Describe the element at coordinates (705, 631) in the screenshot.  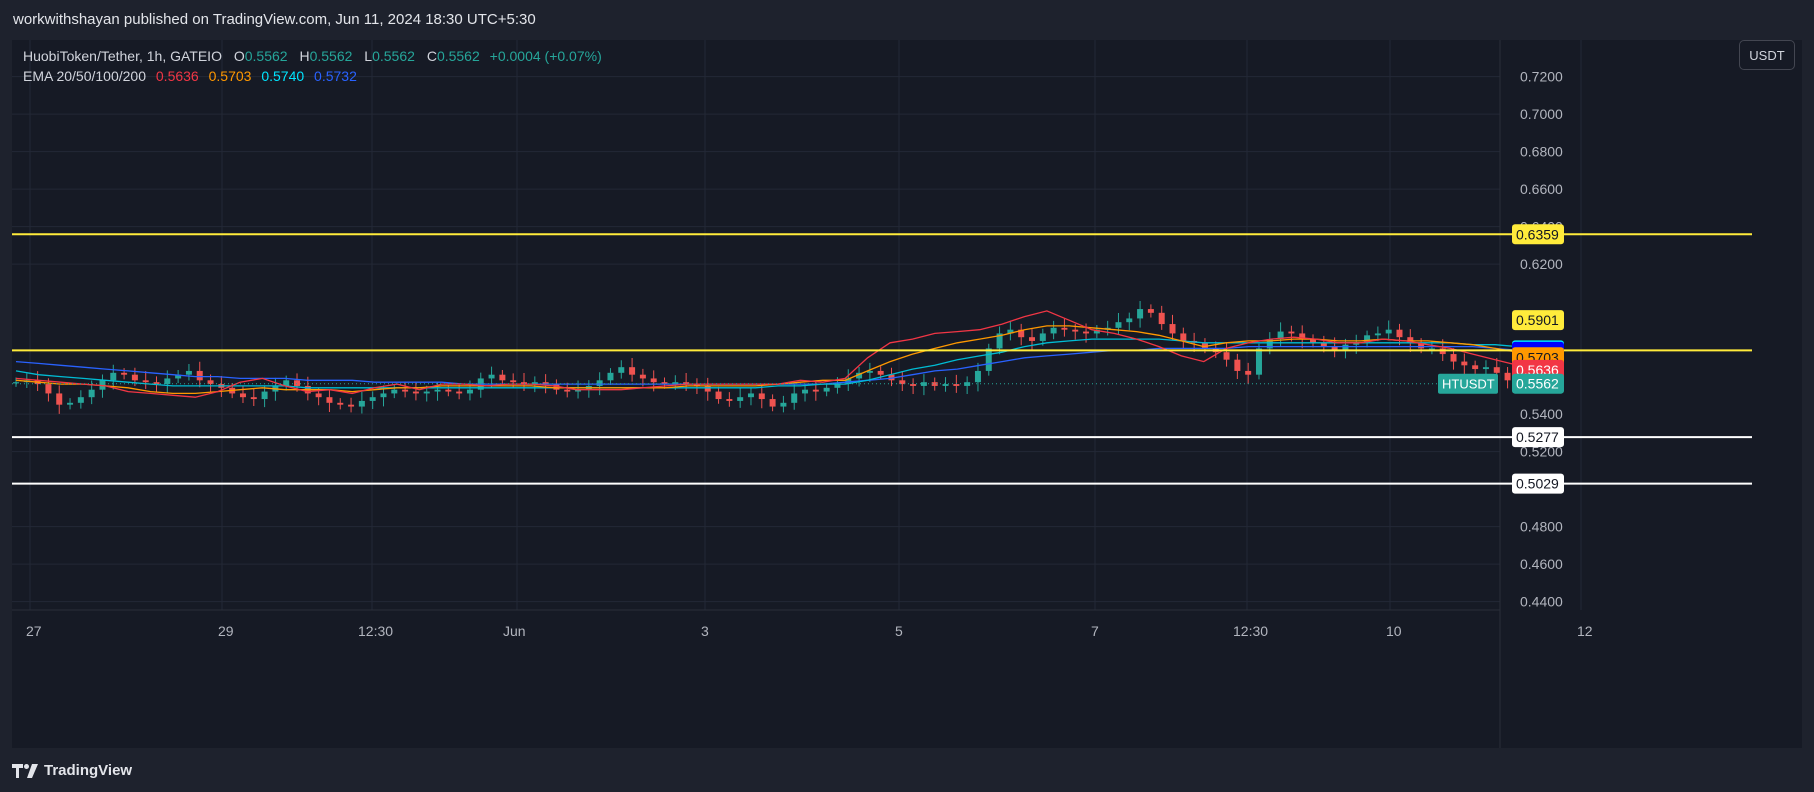
I see `time-tick-label: 3` at that location.